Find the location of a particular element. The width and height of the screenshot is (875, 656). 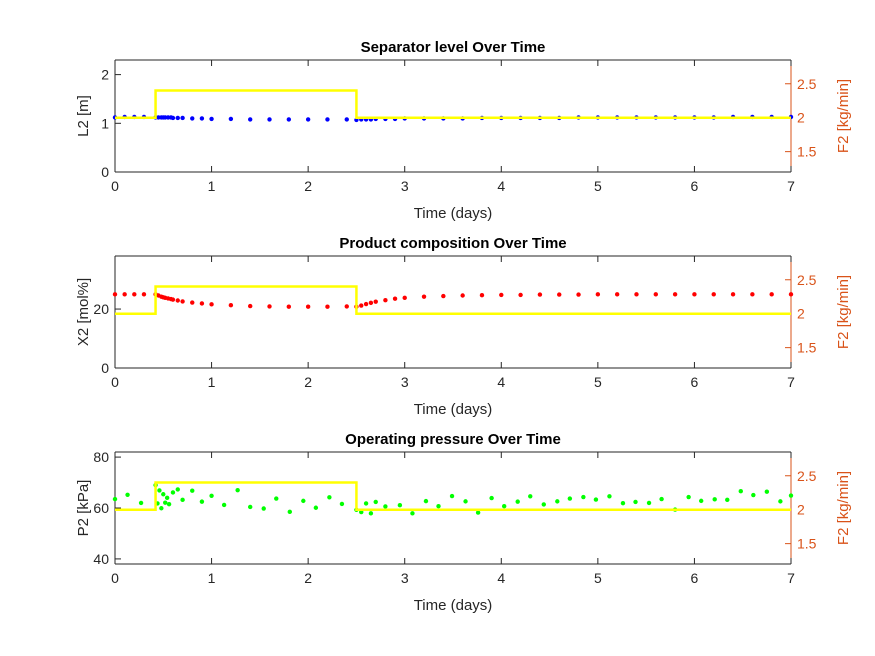

right-tick-label: 2.5 is located at coordinates (807, 476).